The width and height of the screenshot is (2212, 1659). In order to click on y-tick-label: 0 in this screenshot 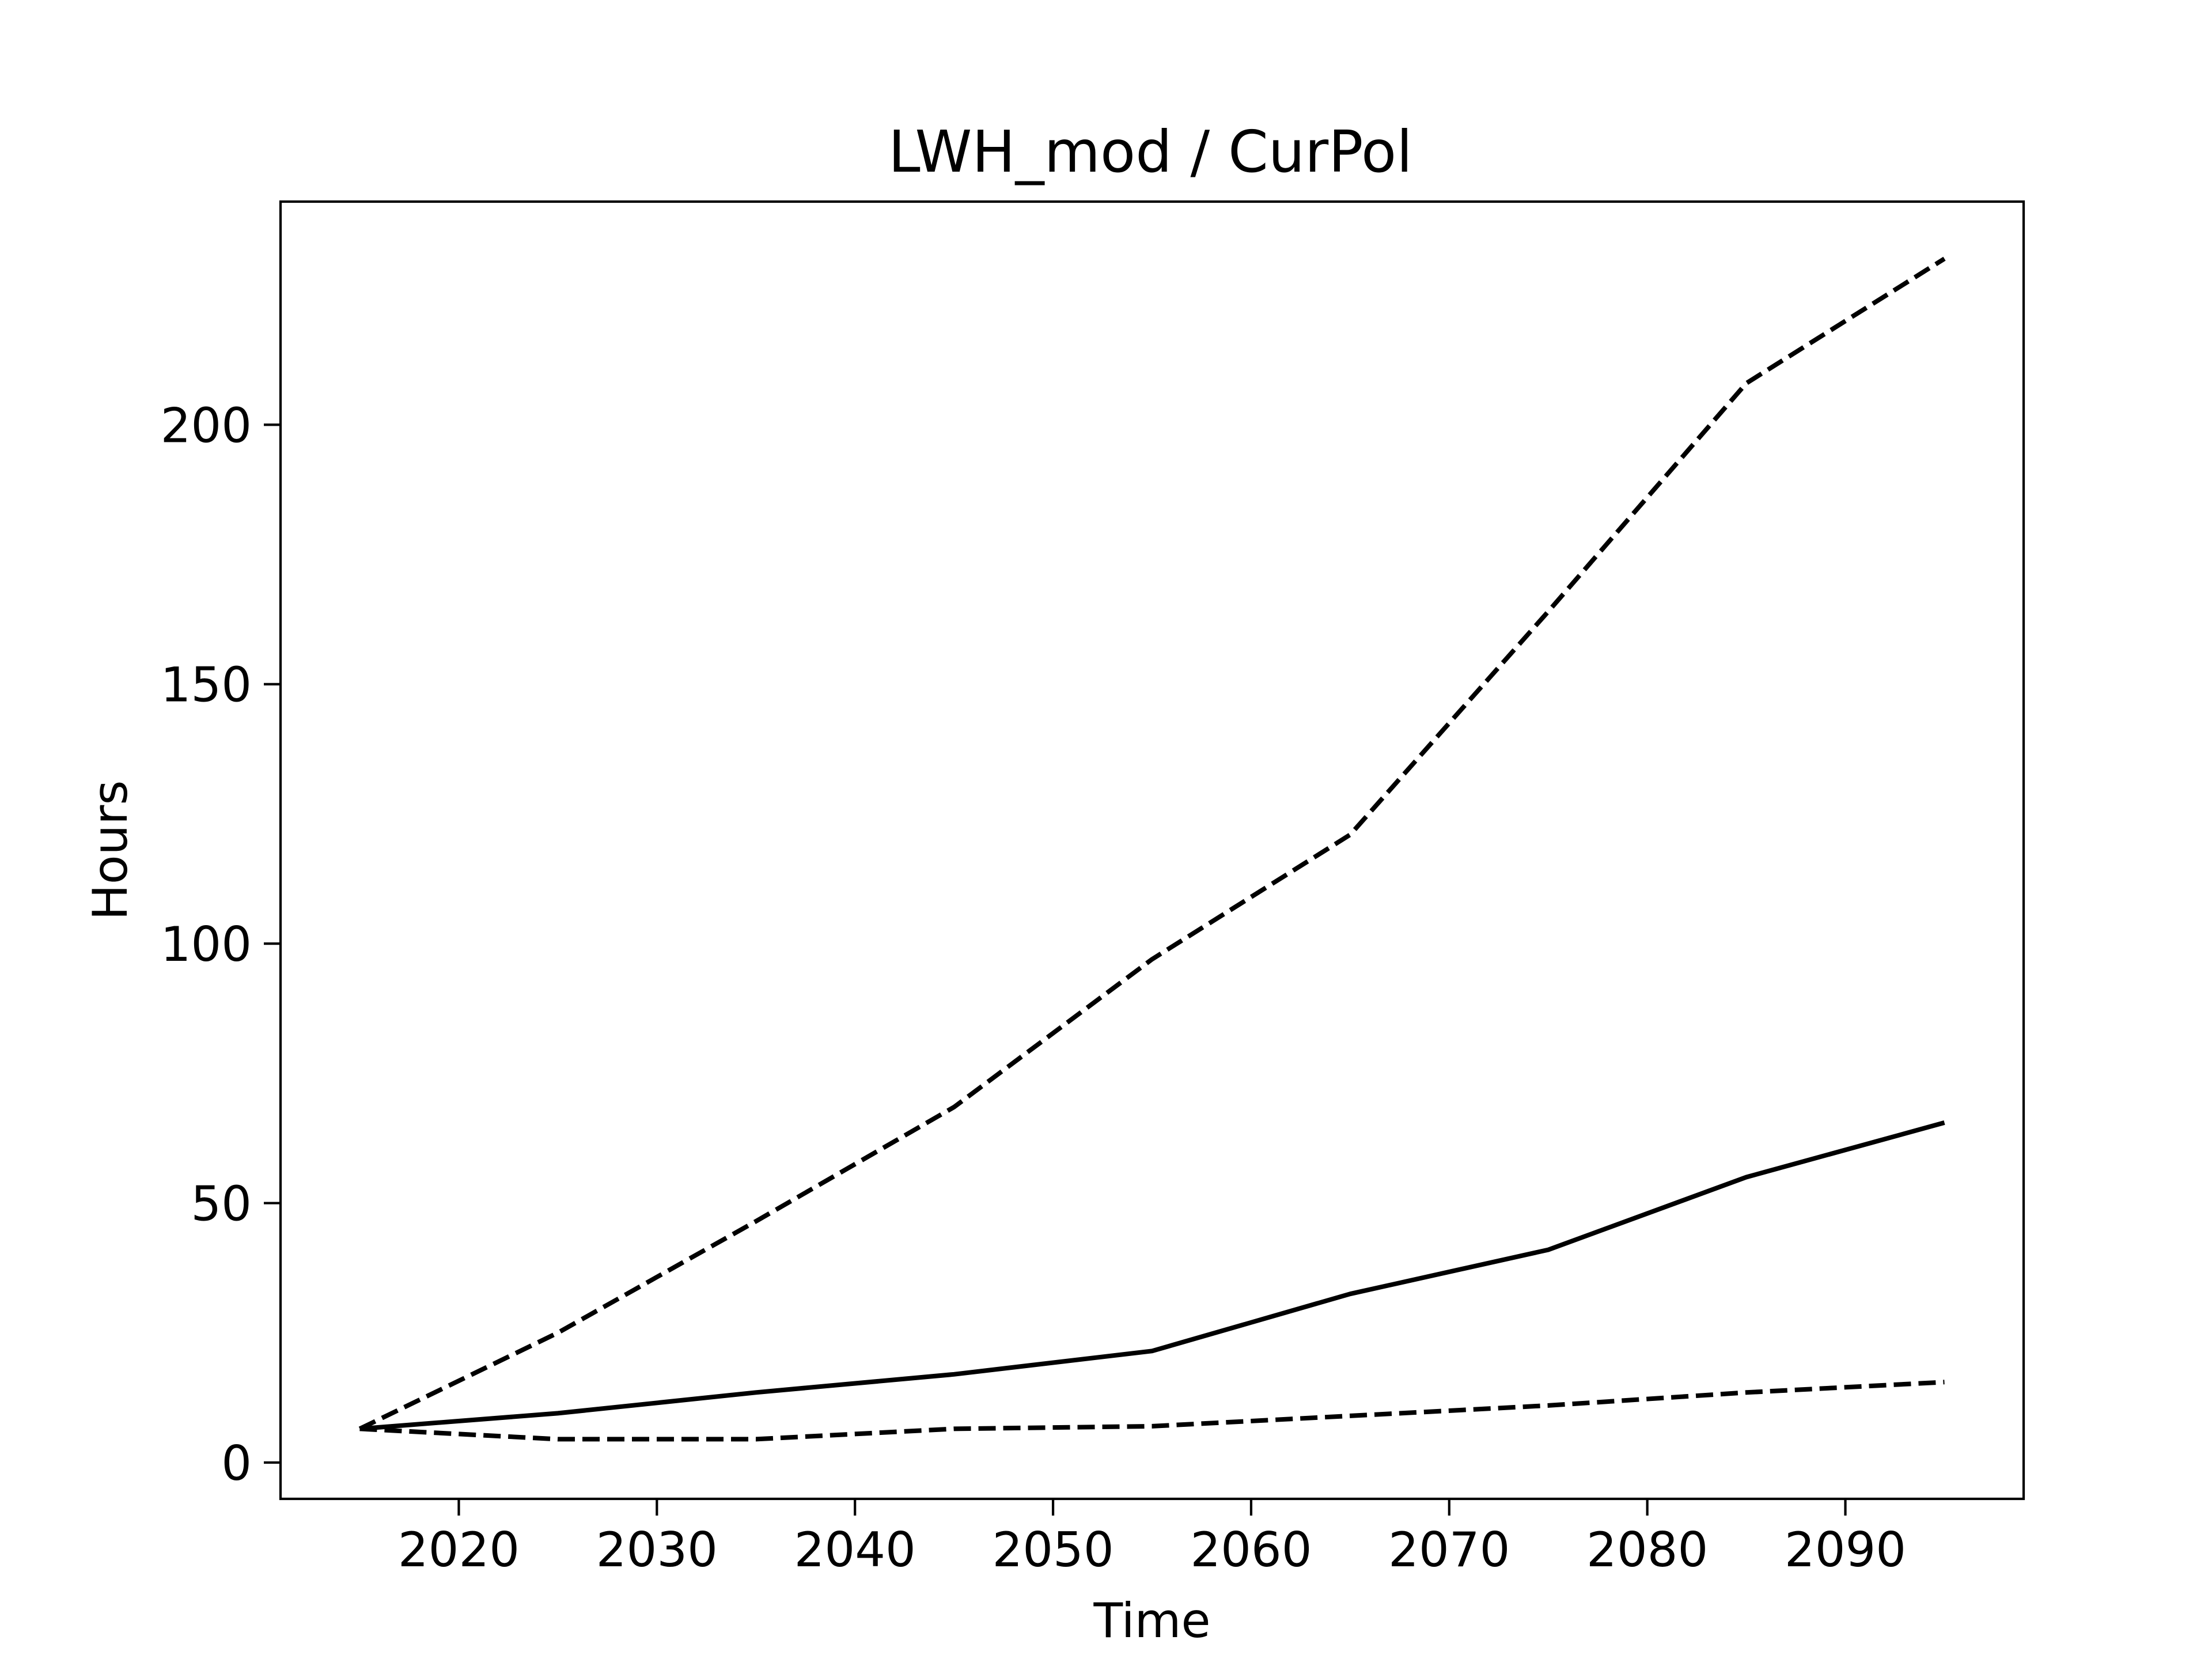, I will do `click(236, 1463)`.